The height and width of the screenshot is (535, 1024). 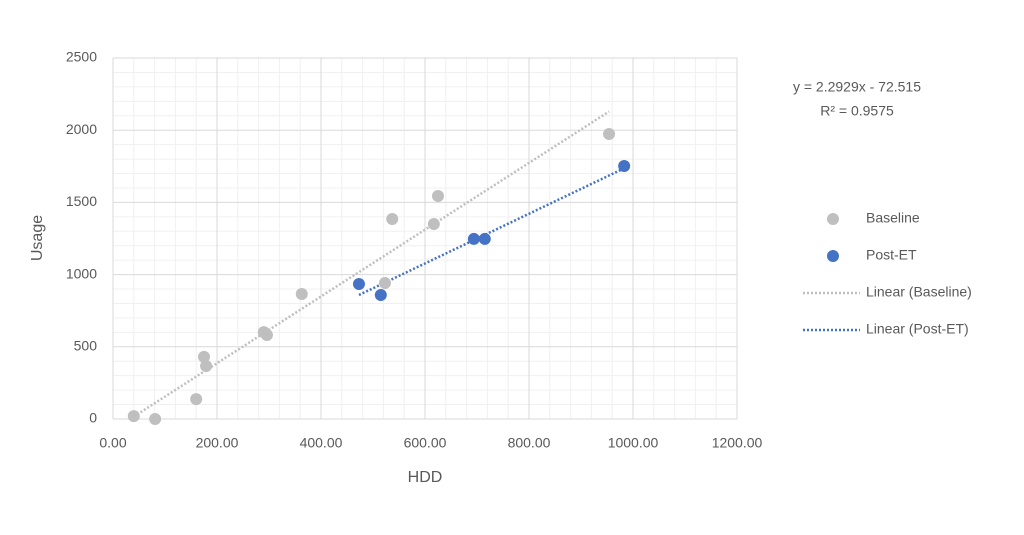 What do you see at coordinates (857, 111) in the screenshot?
I see `trend-r-squared: R² = 0.9575` at bounding box center [857, 111].